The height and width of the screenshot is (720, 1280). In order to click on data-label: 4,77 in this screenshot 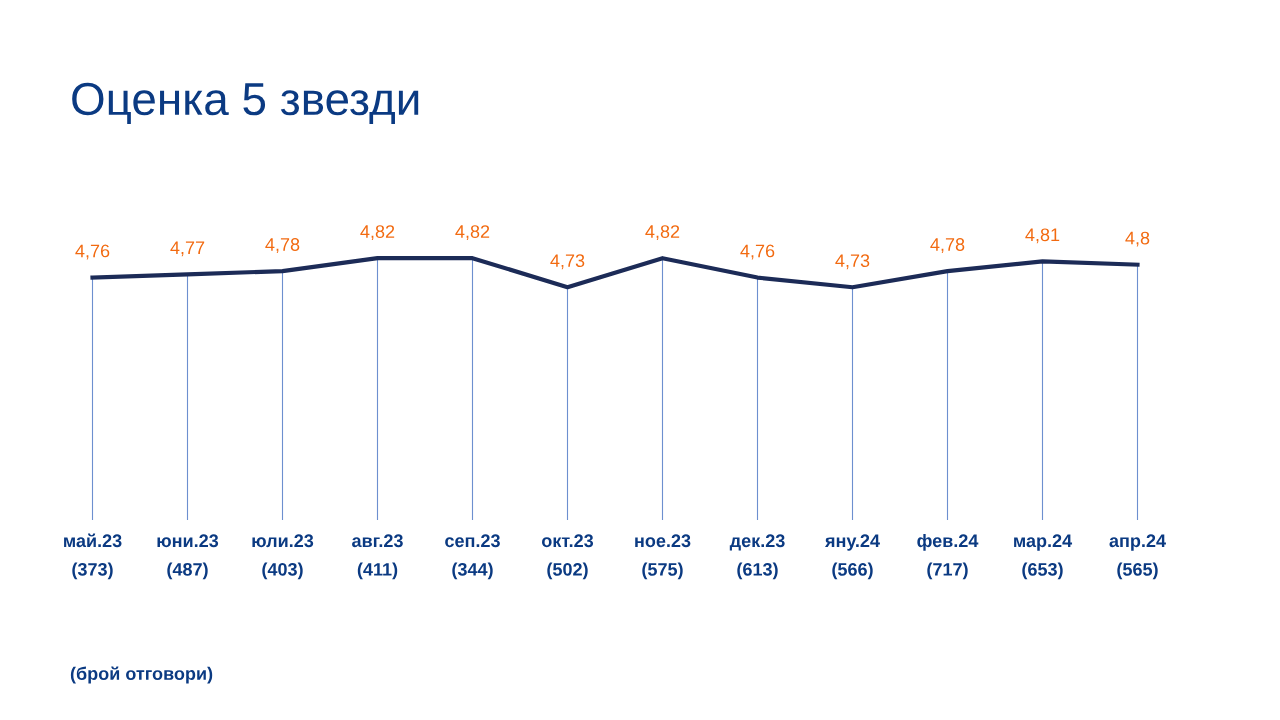, I will do `click(187, 249)`.